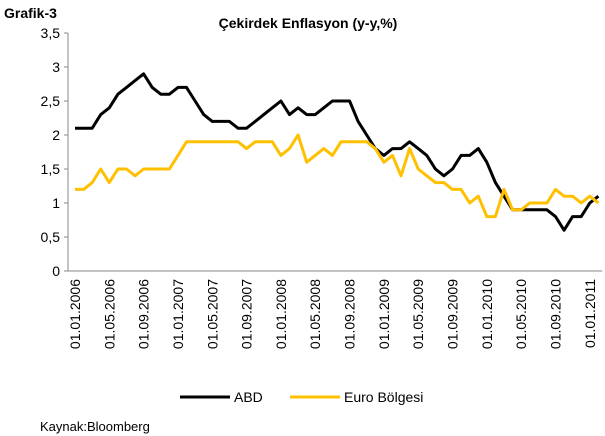  Describe the element at coordinates (383, 397) in the screenshot. I see `legend-label: Euro Bölgesi` at that location.